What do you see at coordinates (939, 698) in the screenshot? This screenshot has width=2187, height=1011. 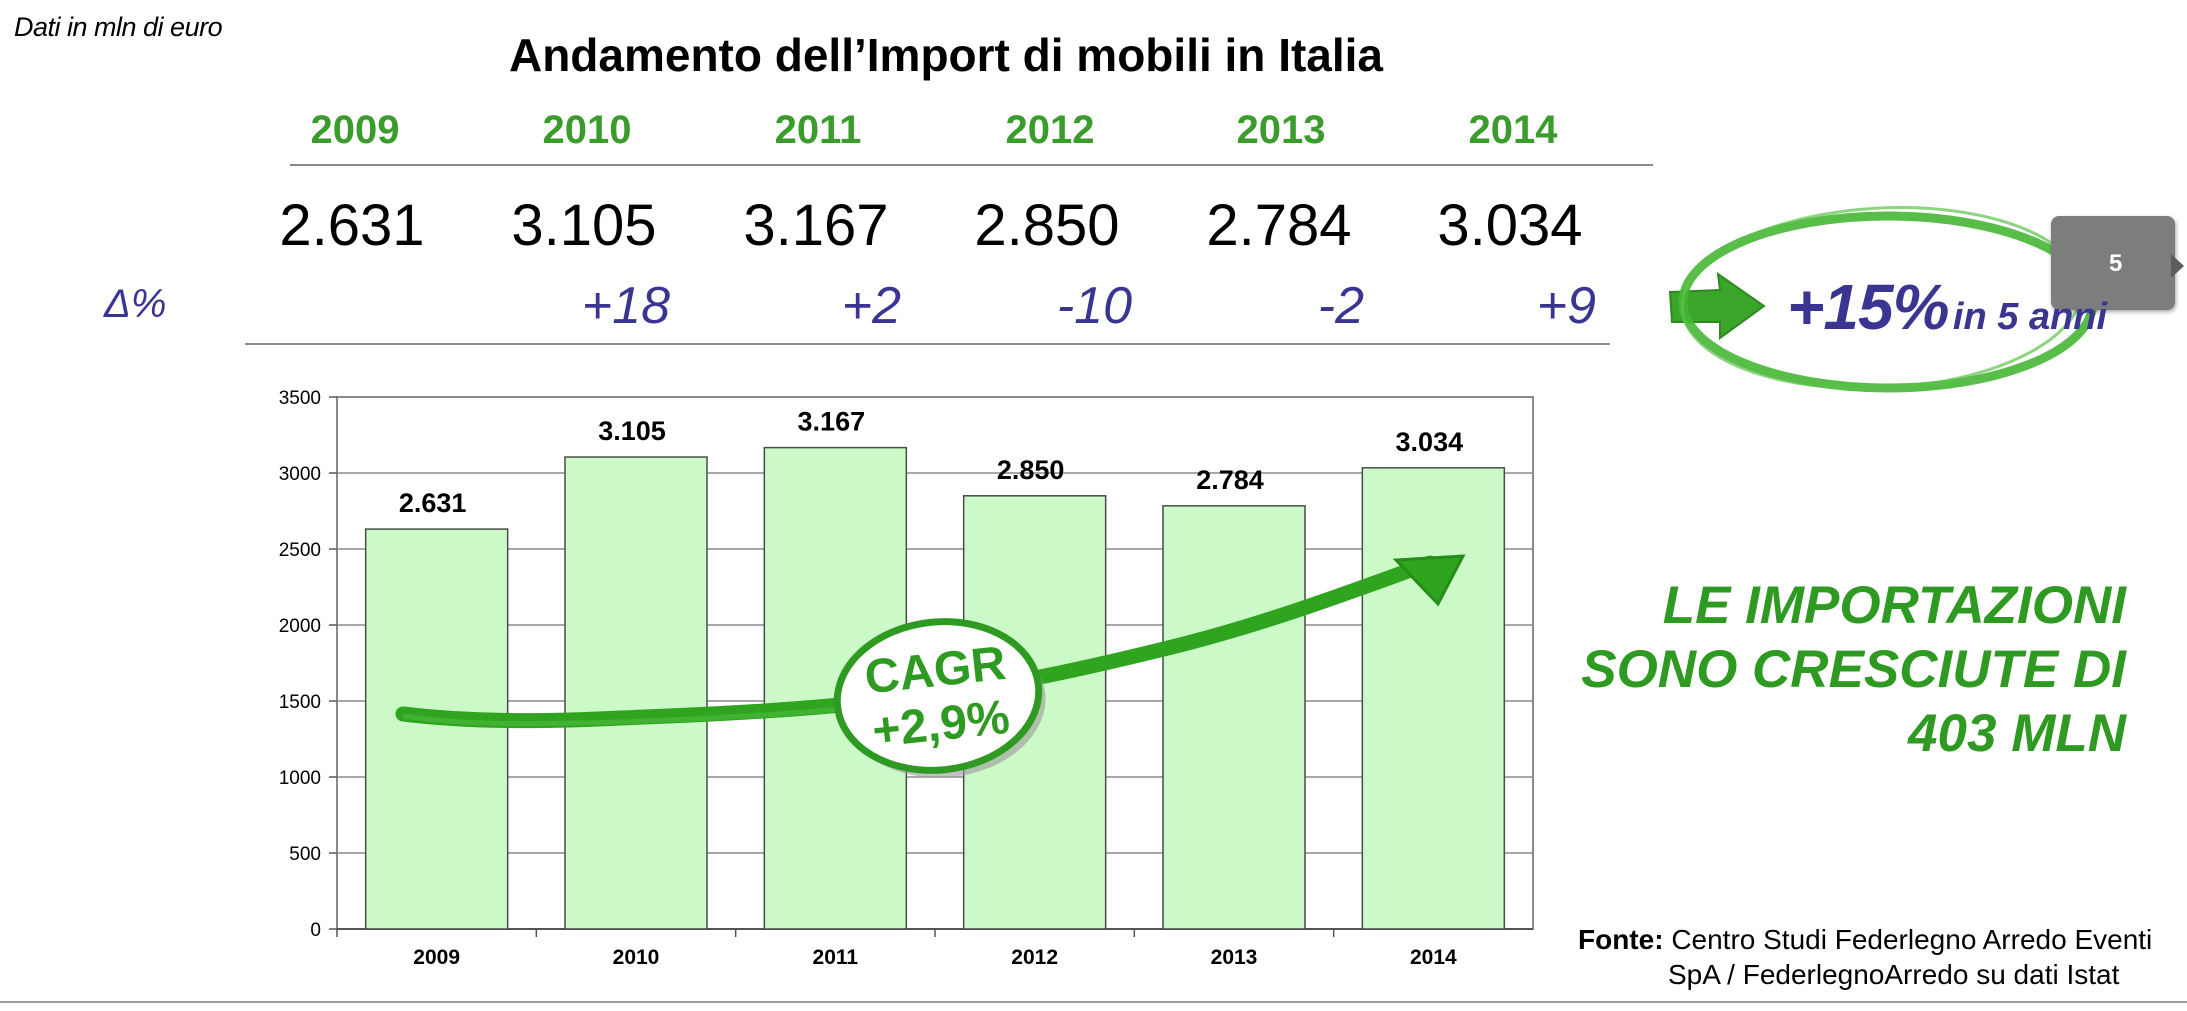 I see `cagr-badge: CAGR +2,9%` at bounding box center [939, 698].